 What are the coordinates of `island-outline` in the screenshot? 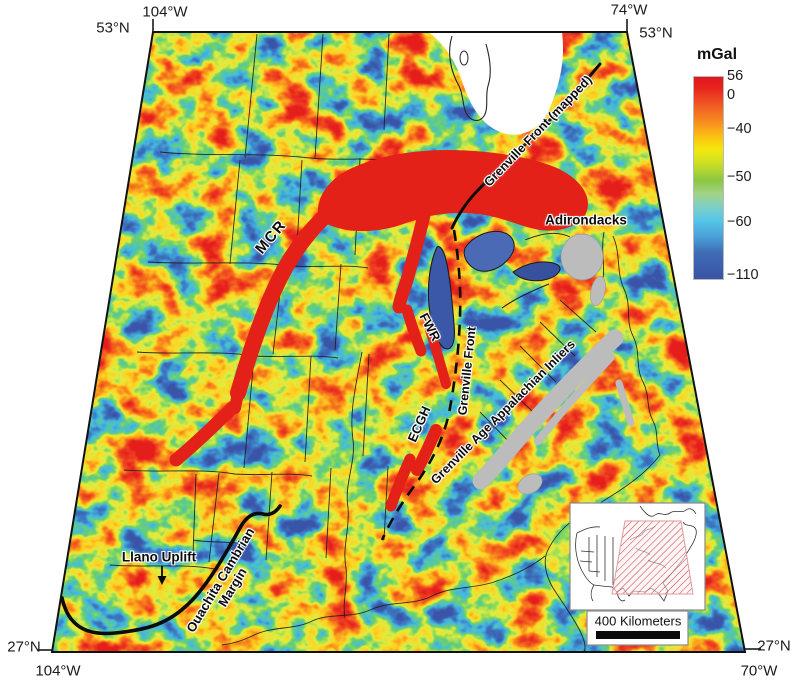 It's located at (464, 58).